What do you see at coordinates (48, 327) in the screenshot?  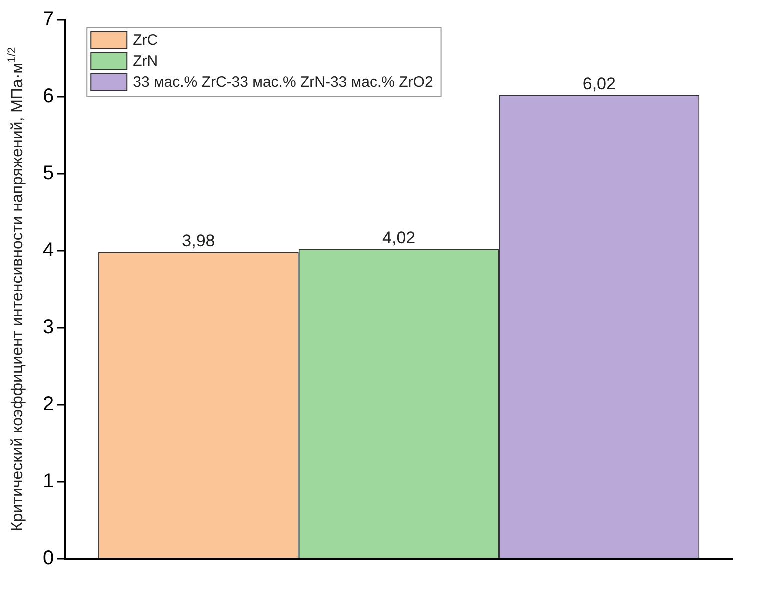 I see `y-tick-label: 3` at bounding box center [48, 327].